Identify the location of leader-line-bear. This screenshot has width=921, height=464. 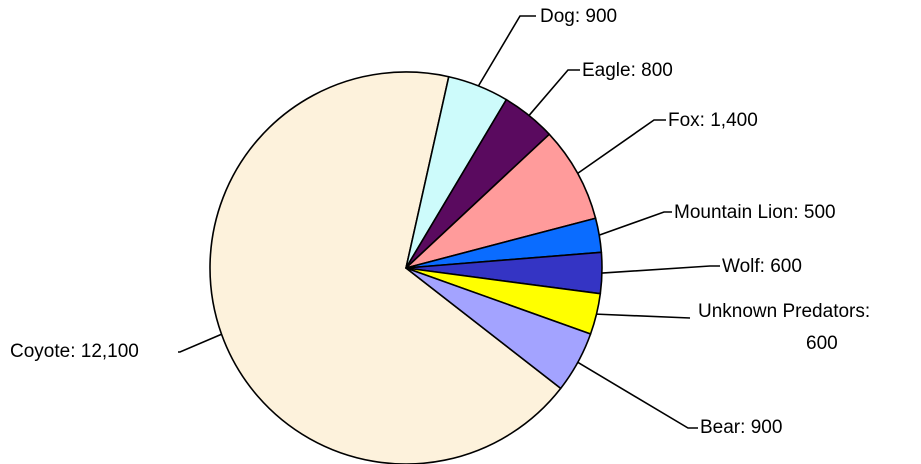
(637, 395).